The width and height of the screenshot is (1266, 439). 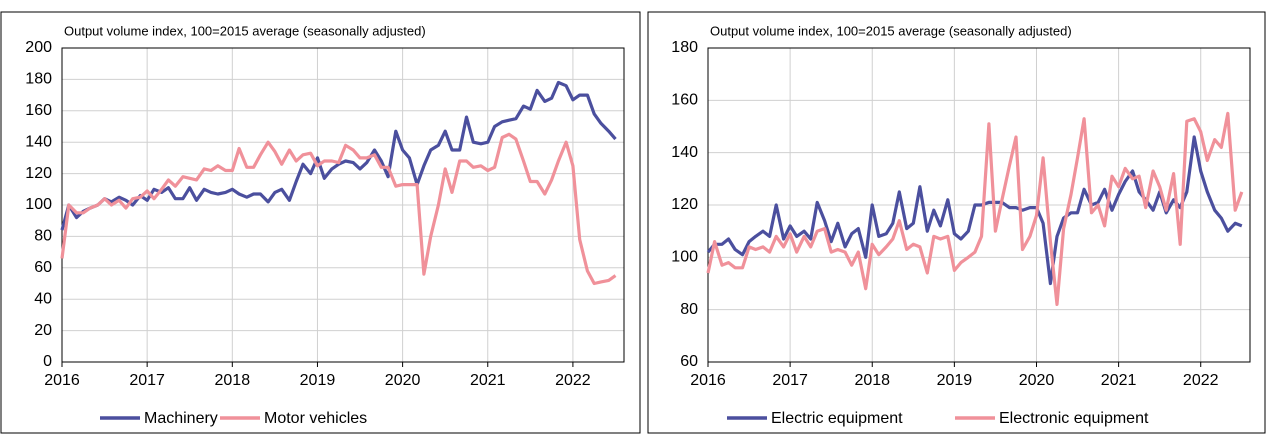 I want to click on legend-label: Machinery, so click(x=181, y=418).